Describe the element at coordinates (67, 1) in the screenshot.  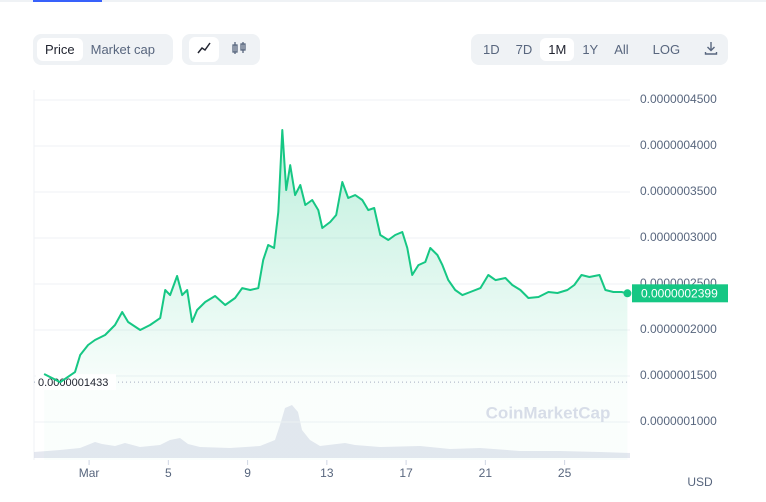
I see `top-tab-underline` at that location.